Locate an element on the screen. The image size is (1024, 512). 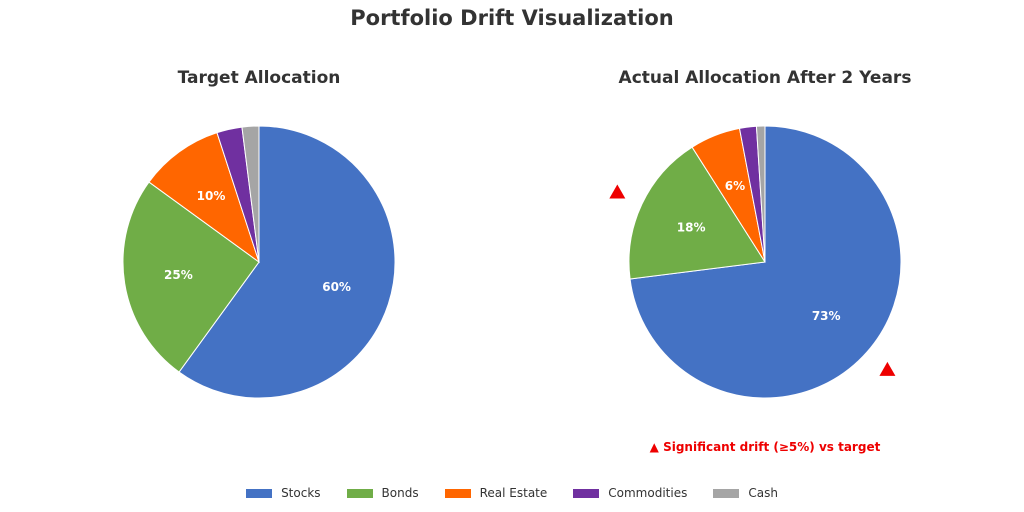
legend-item-real-estate: Real Estate is located at coordinates (496, 493).